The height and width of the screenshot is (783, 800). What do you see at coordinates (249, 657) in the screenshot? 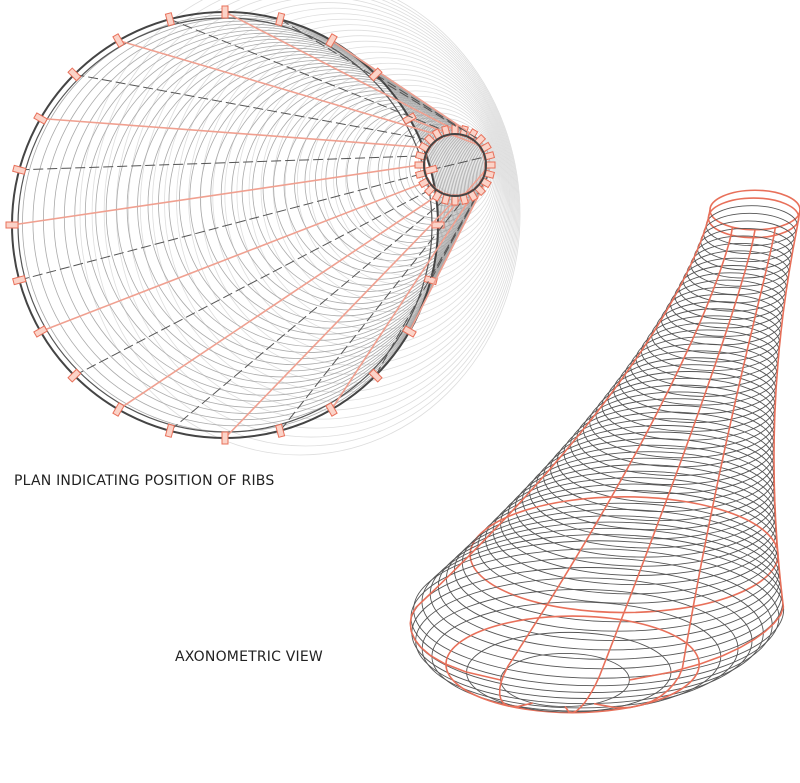
I see `axonometric-caption: AXONOMETRIC VIEW` at bounding box center [249, 657].